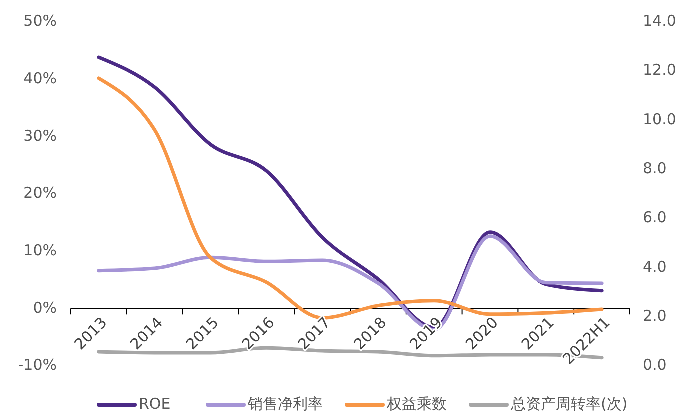 The width and height of the screenshot is (689, 416). I want to click on y2-tick-label: 12.0, so click(659, 70).